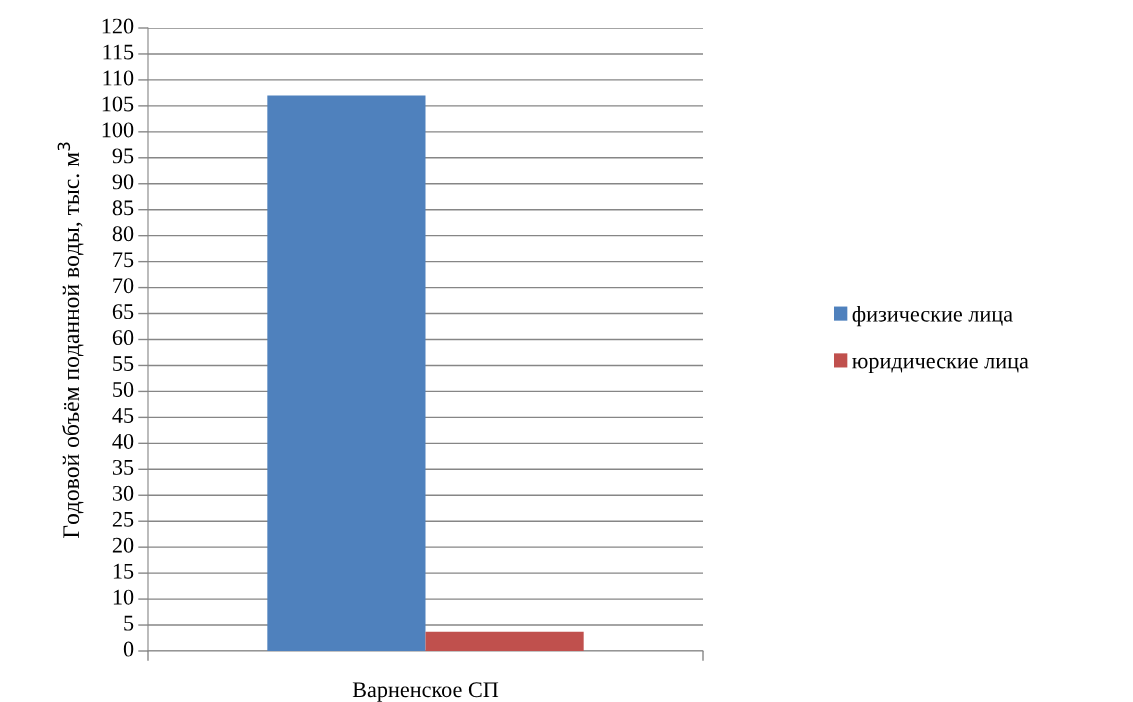  What do you see at coordinates (123, 545) in the screenshot?
I see `y-tick-label: 20` at bounding box center [123, 545].